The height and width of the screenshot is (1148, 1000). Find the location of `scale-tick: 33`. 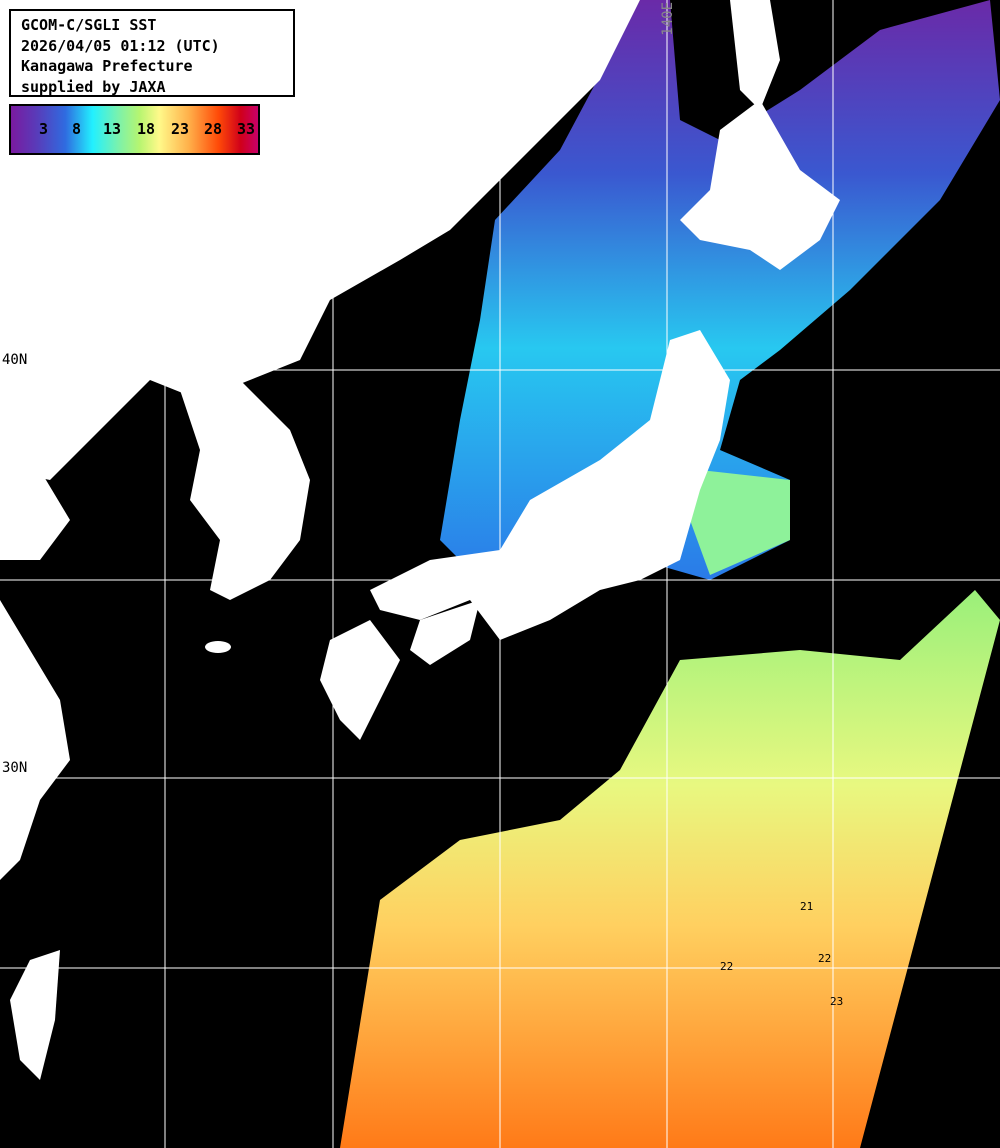

scale-tick: 33 is located at coordinates (246, 129).